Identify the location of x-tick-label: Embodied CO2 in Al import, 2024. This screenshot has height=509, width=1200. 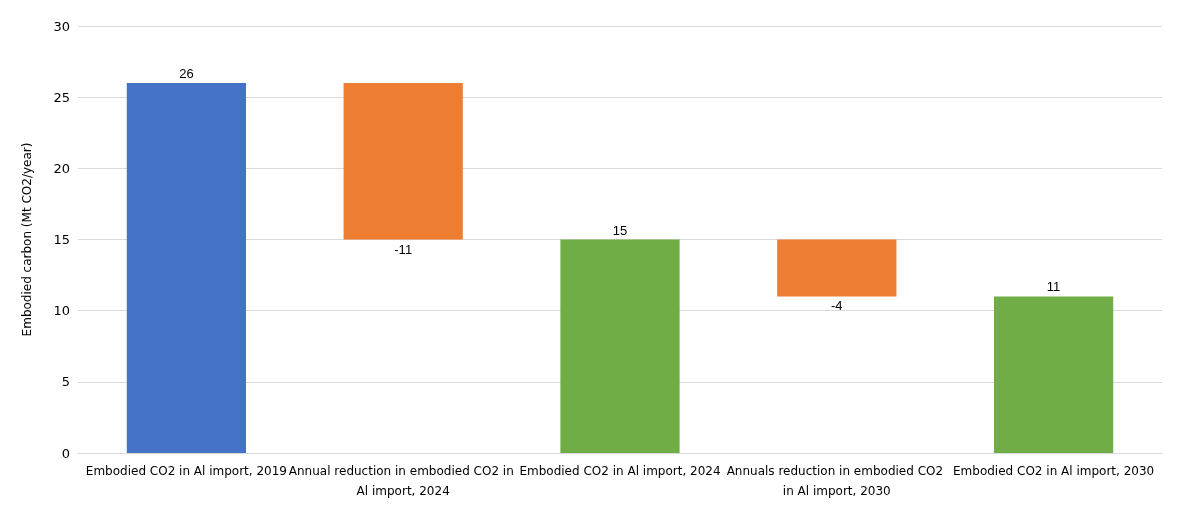
(620, 471).